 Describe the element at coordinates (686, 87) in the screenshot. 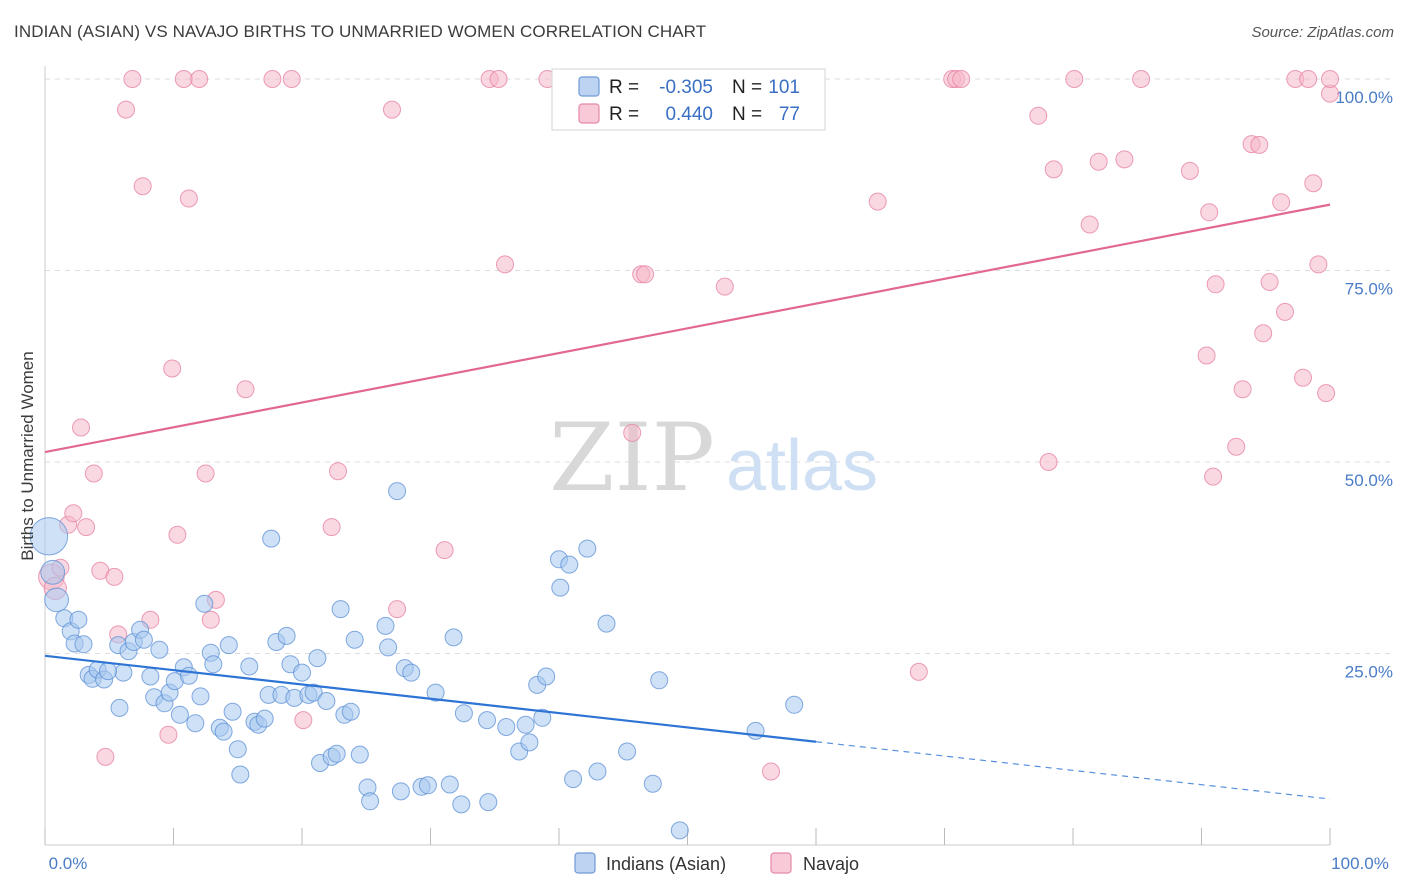

I see `legend-r-value-0: -0.305` at that location.